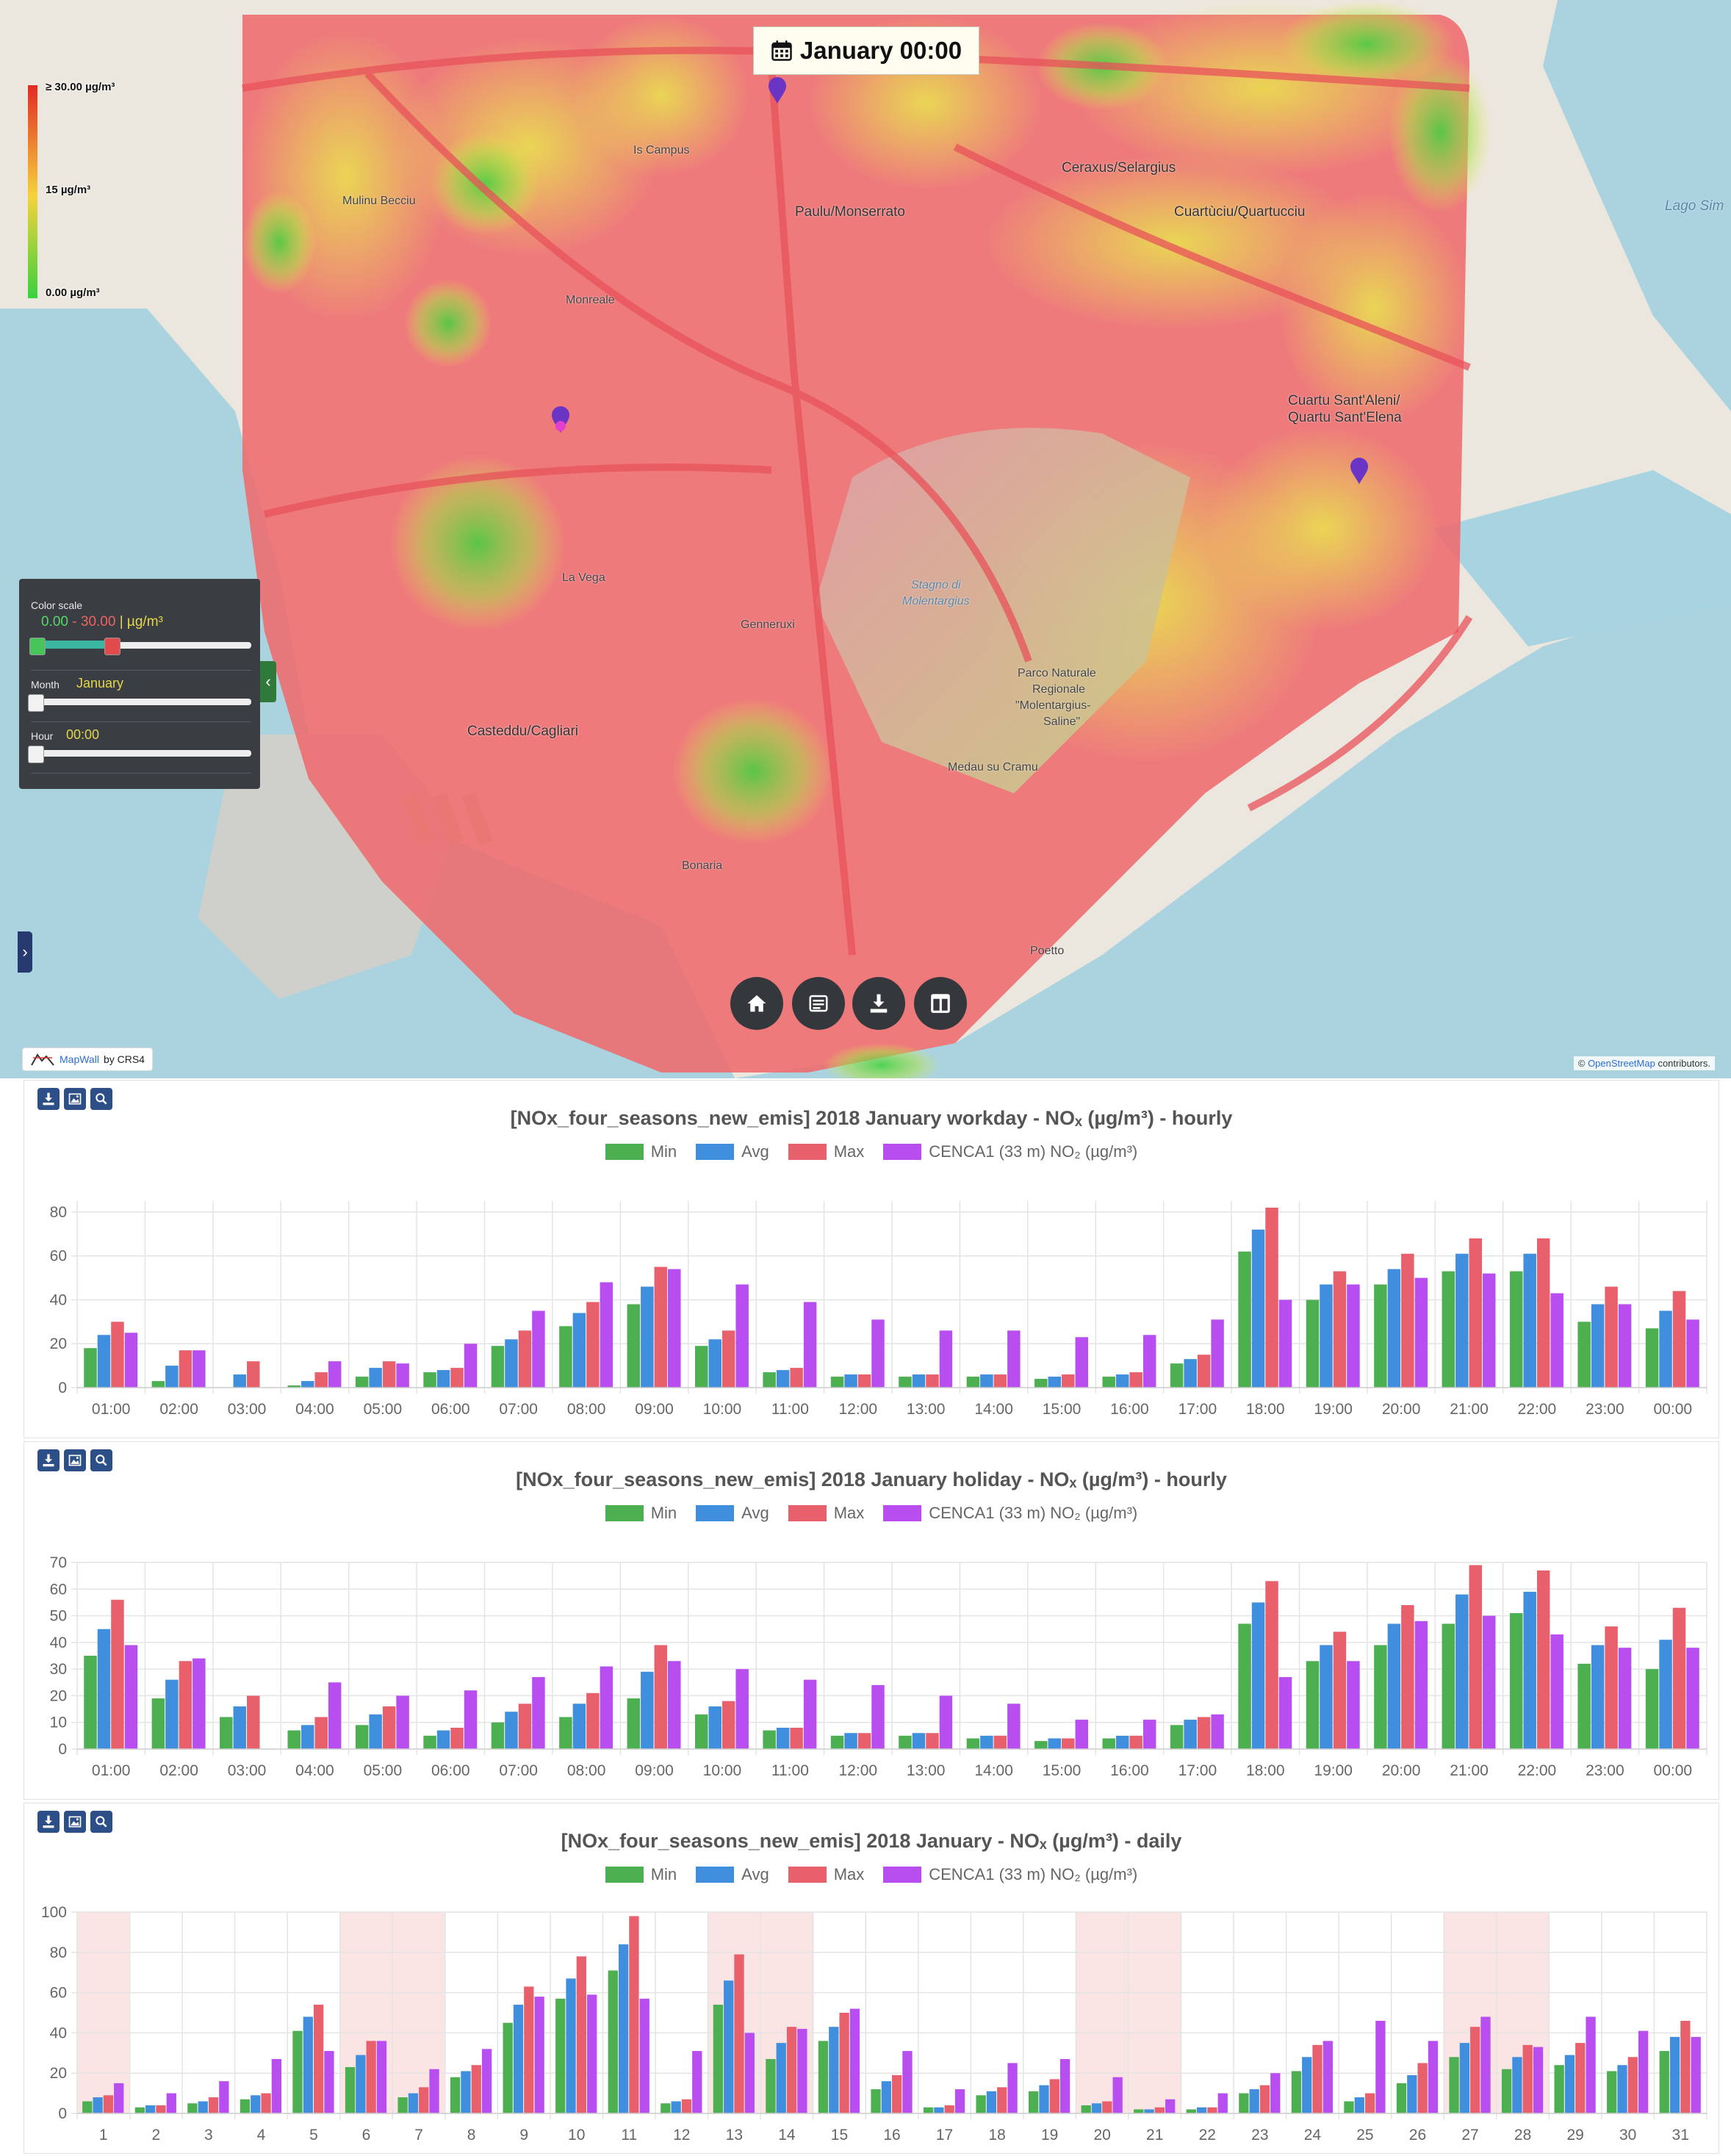  I want to click on x-tick-label: 24, so click(1313, 2135).